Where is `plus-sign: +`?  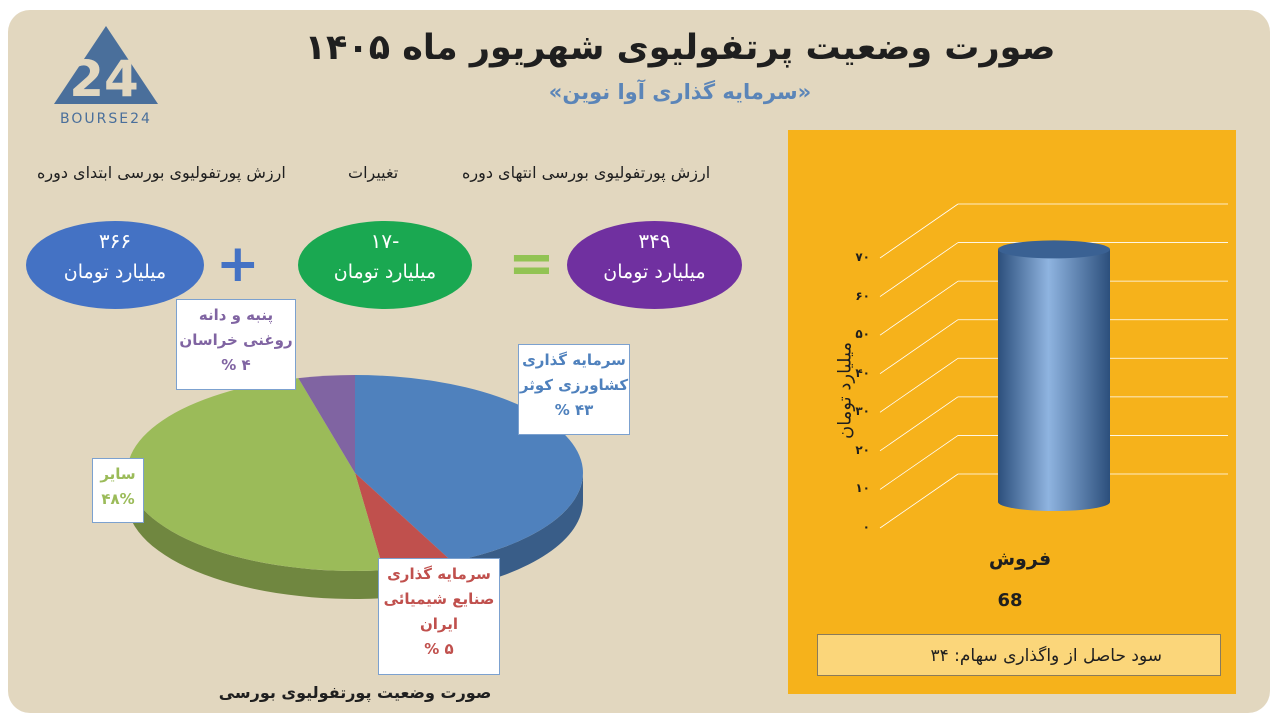 plus-sign: + is located at coordinates (238, 264).